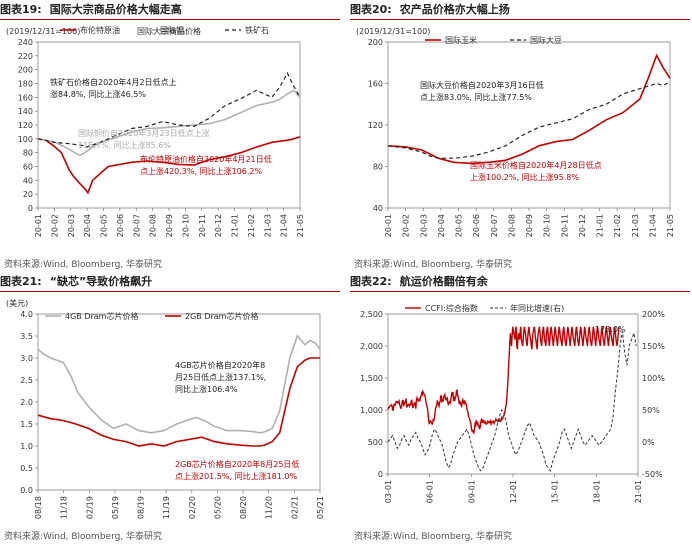 This screenshot has width=692, height=544. Describe the element at coordinates (648, 442) in the screenshot. I see `y2-tick-label: 0%` at that location.